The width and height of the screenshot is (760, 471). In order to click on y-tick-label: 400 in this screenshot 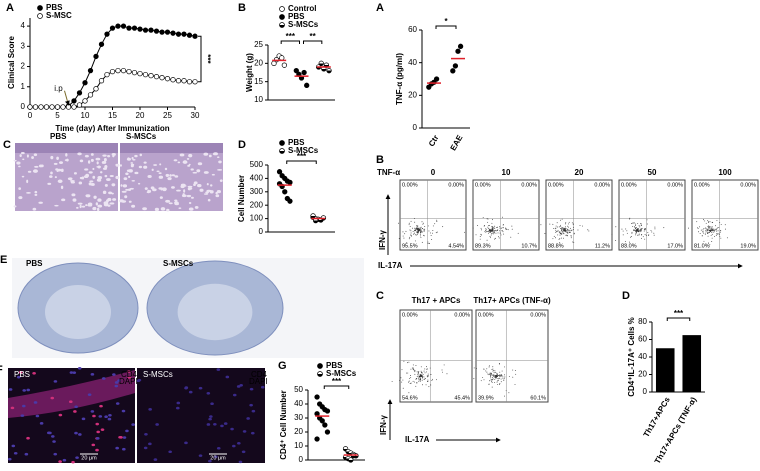, I will do `click(257, 178)`.